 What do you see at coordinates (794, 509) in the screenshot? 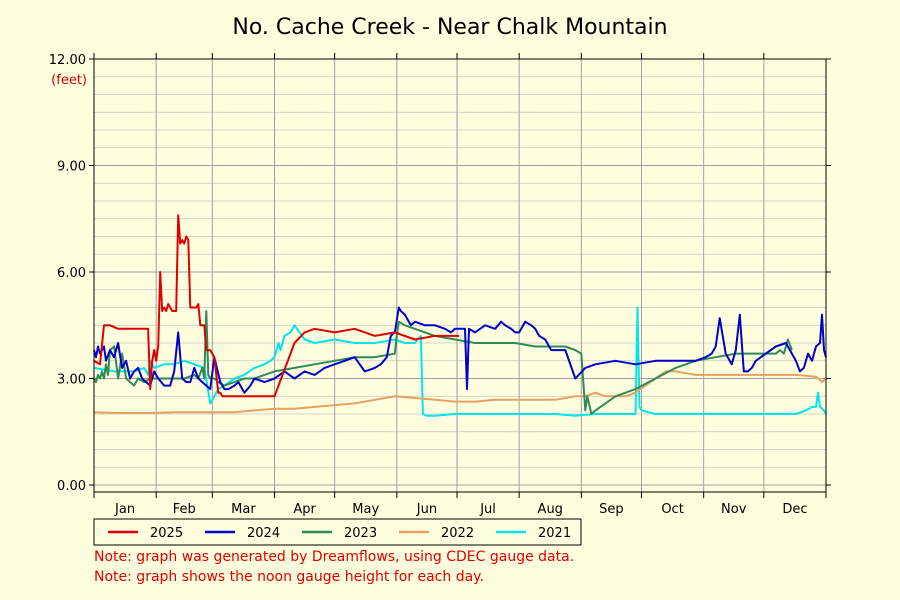
I see `x-month-label: Dec` at bounding box center [794, 509].